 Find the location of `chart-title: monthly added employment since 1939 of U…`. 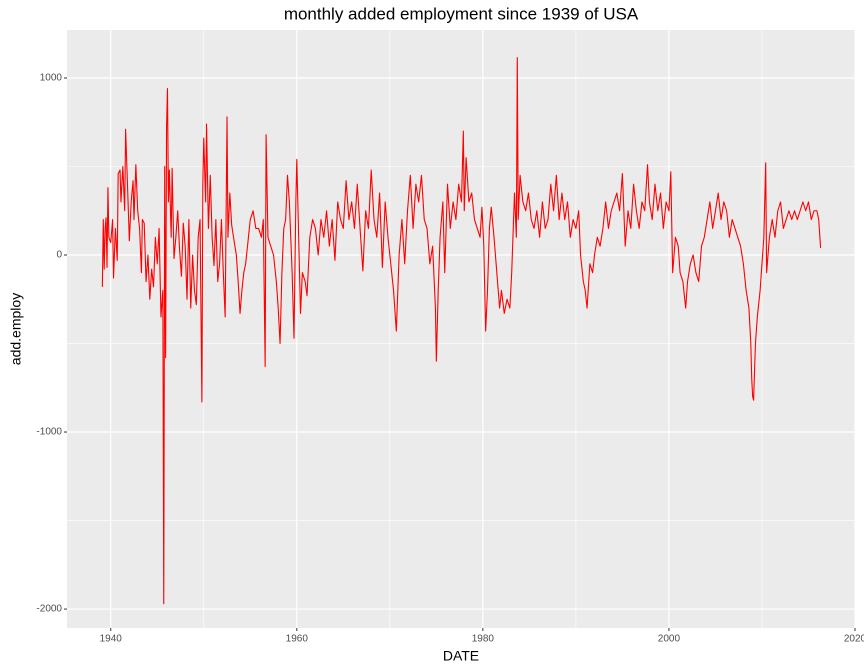

chart-title: monthly added employment since 1939 of U… is located at coordinates (461, 13).